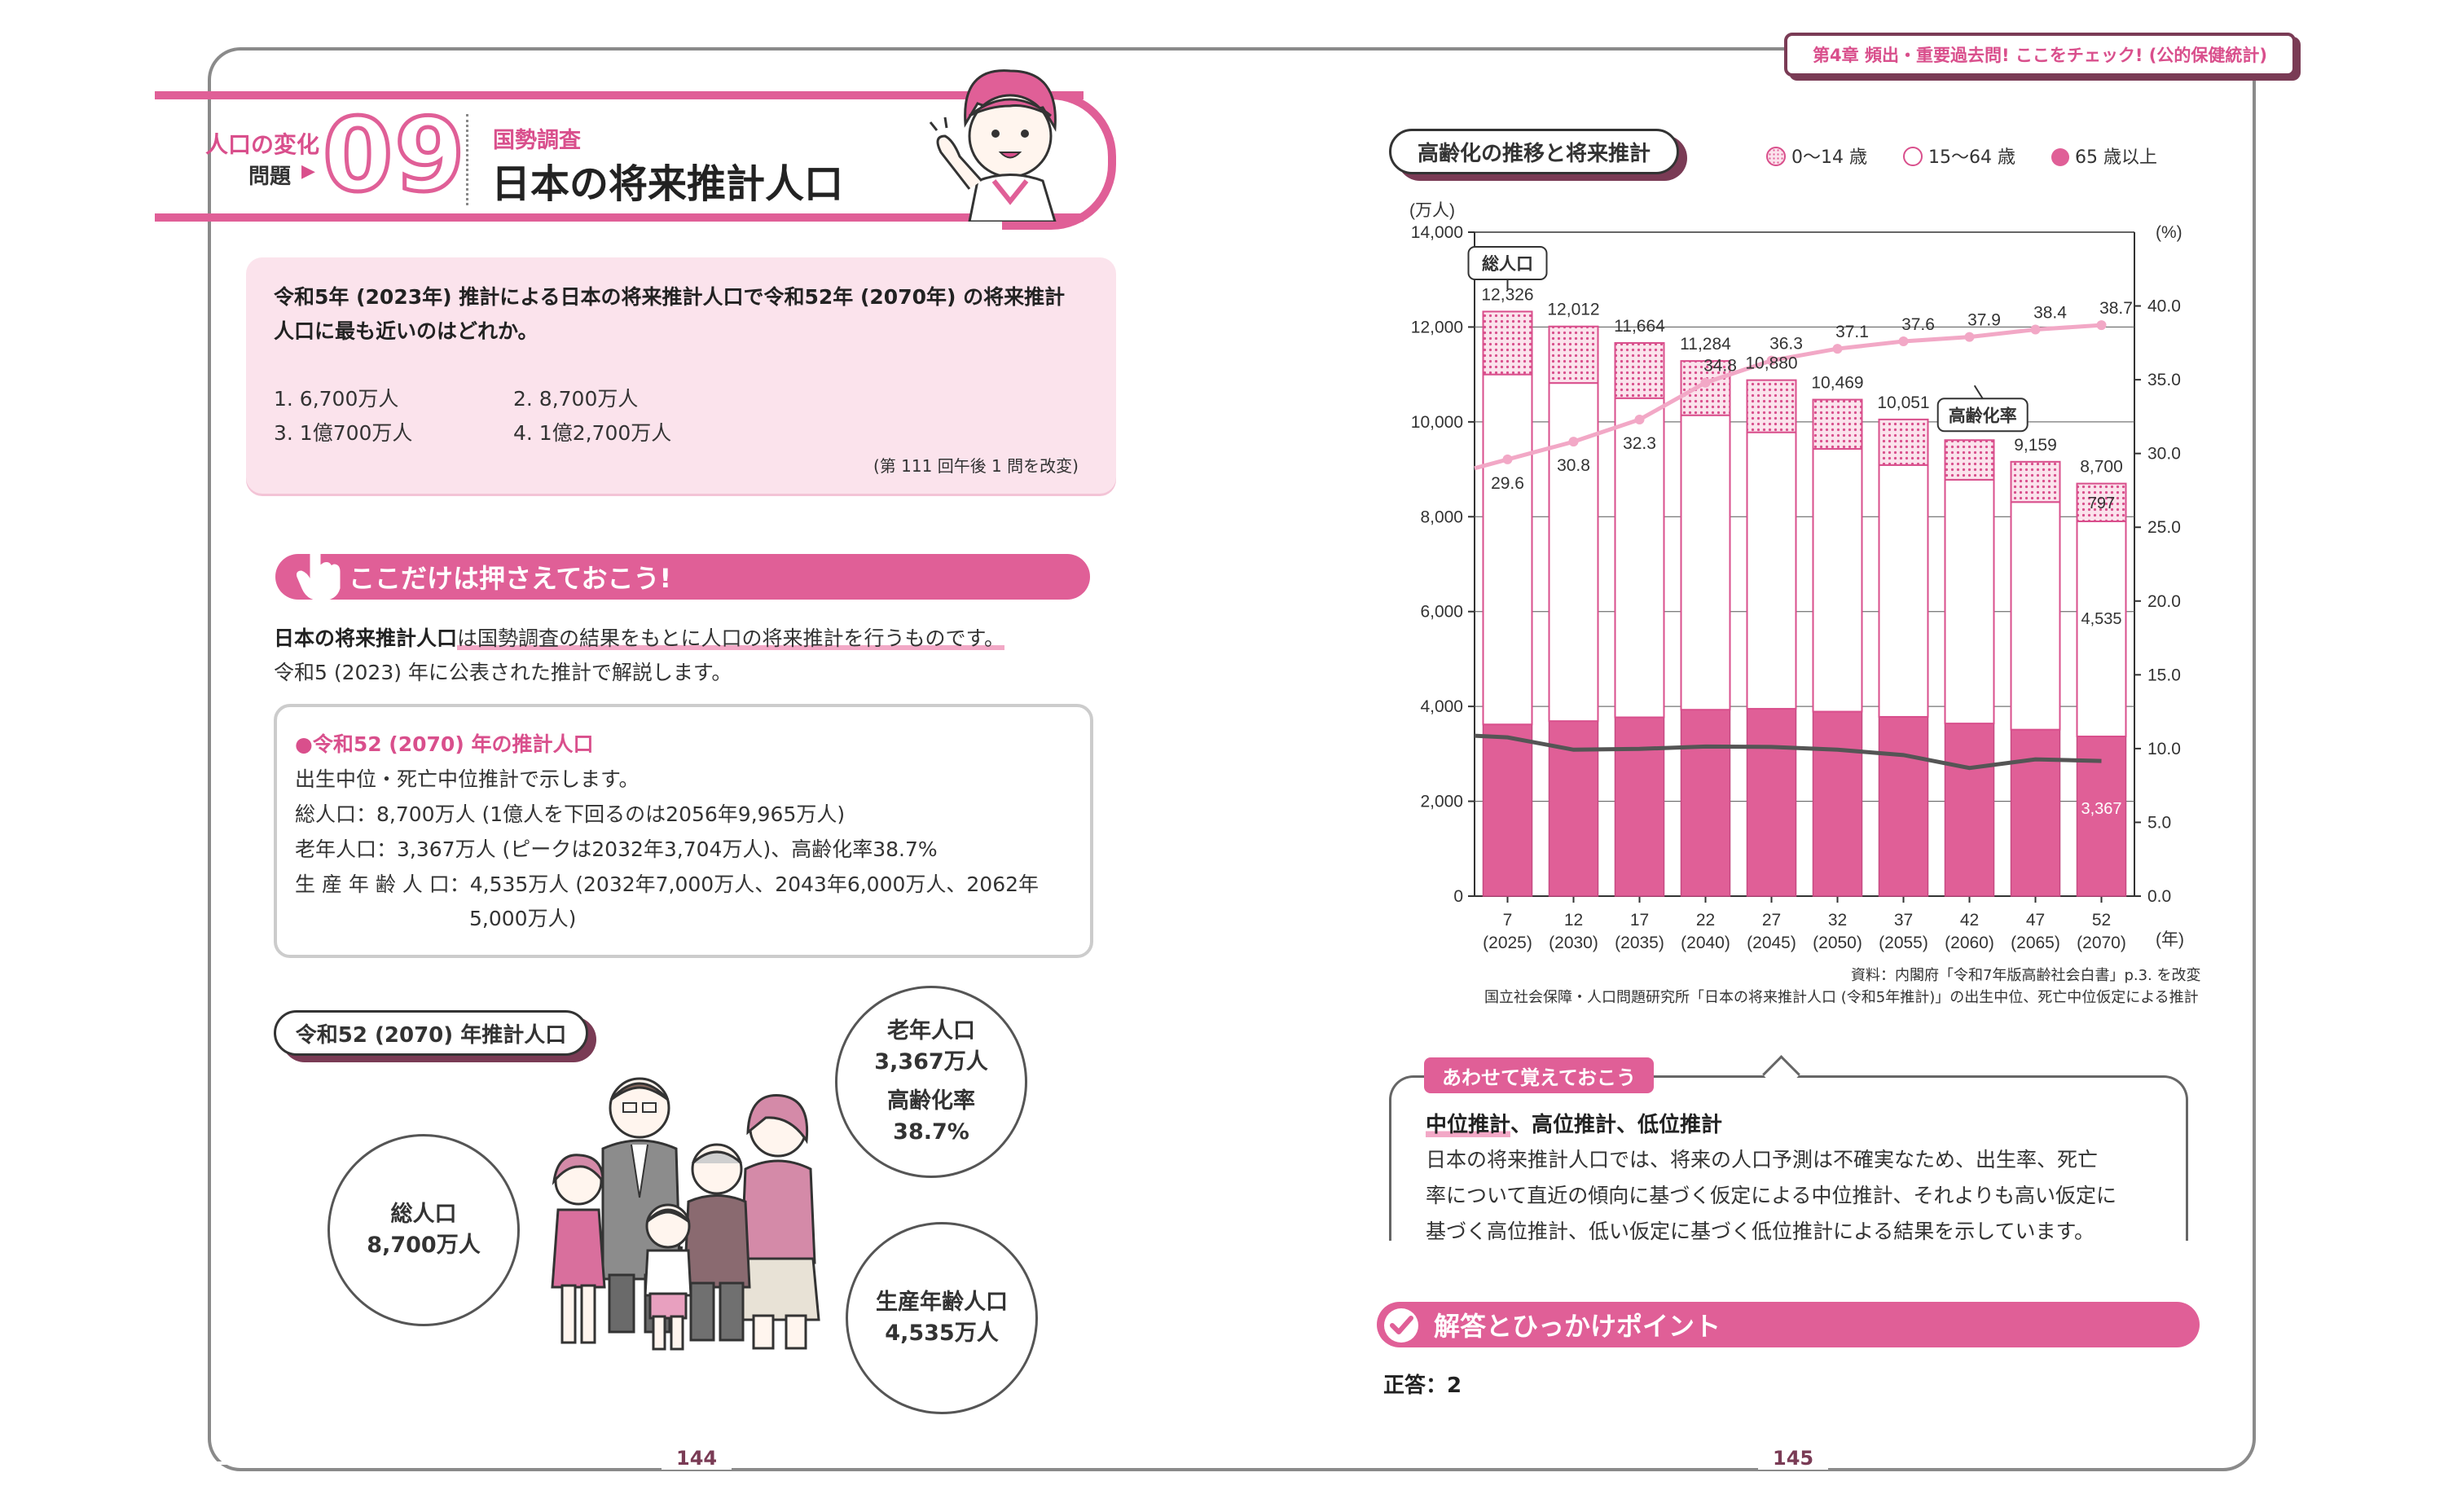 This screenshot has height=1512, width=2444. I want to click on intro-line2: 令和5 (2023) 年に公表された推計で解説します。, so click(503, 672).